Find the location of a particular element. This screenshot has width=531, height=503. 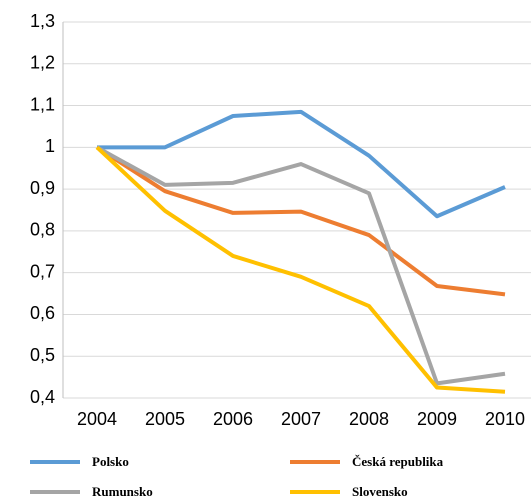

legend-label: Česká republika is located at coordinates (398, 461).